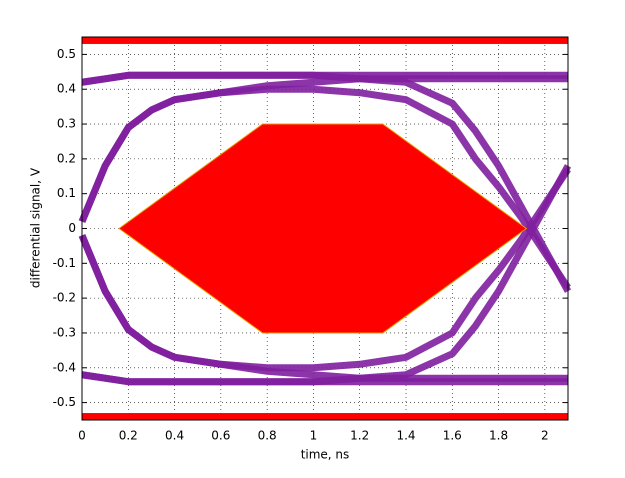  What do you see at coordinates (64, 402) in the screenshot?
I see `y-tick-label: -0.5` at bounding box center [64, 402].